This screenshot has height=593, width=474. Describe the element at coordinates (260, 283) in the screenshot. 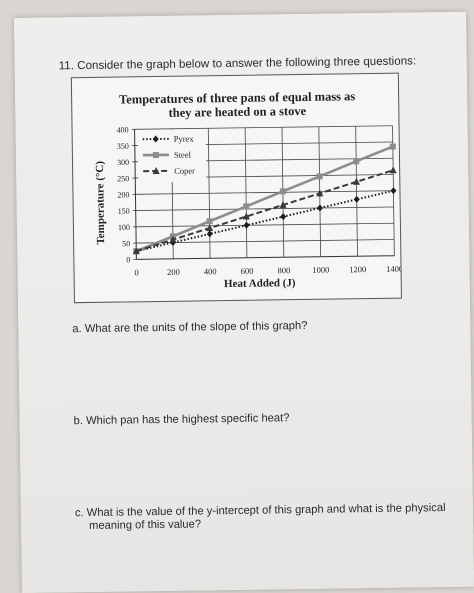

I see `x-axis-label: Heat Added (J)` at that location.